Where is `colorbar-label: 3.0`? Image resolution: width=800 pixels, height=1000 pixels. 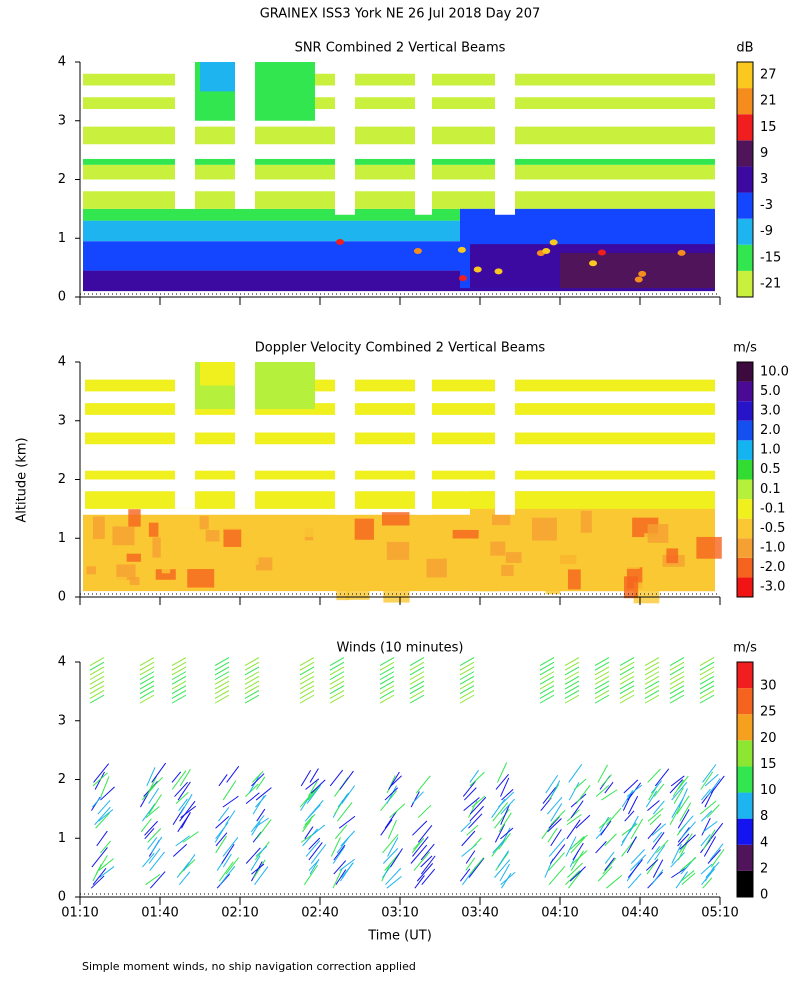
colorbar-label: 3.0 is located at coordinates (770, 410).